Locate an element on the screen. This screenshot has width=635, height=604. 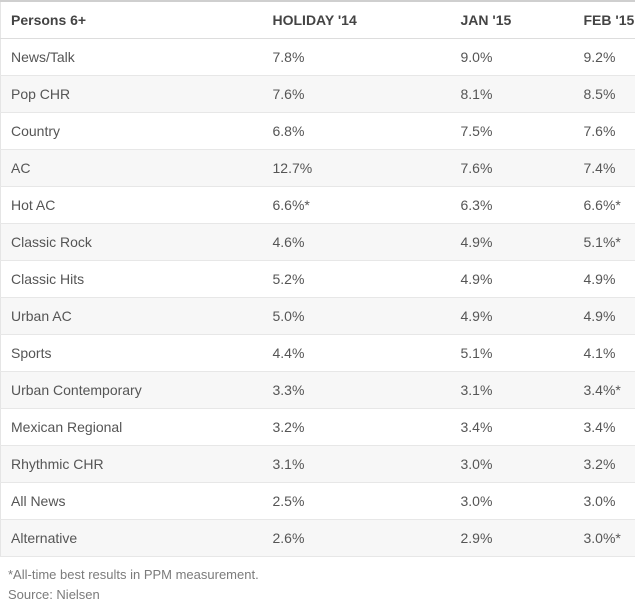
value-feb: 9.2% is located at coordinates (604, 57).